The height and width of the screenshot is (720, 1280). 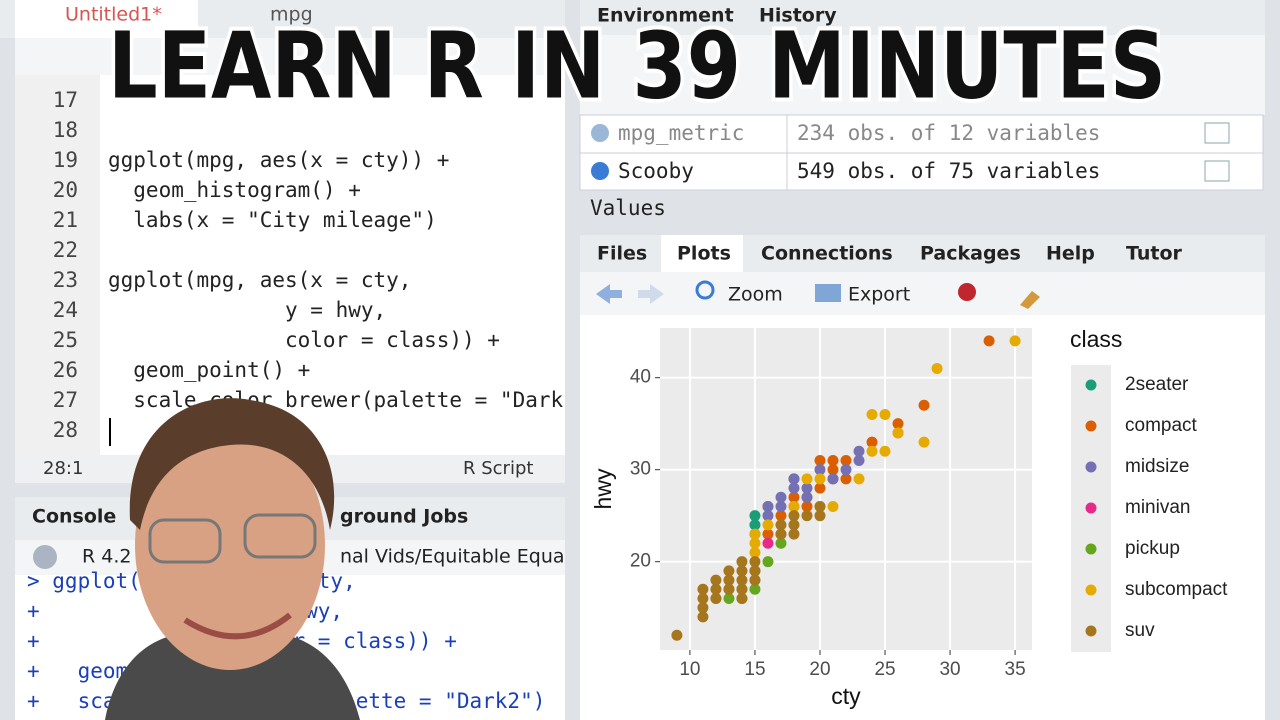 What do you see at coordinates (651, 294) in the screenshot?
I see `forward-arrow` at bounding box center [651, 294].